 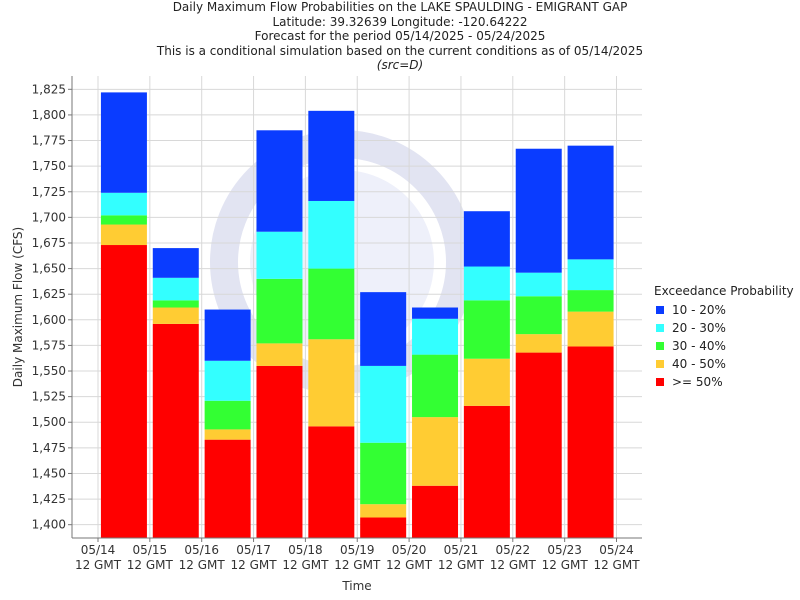 I want to click on y-tick-label: 1,475, so click(x=49, y=448).